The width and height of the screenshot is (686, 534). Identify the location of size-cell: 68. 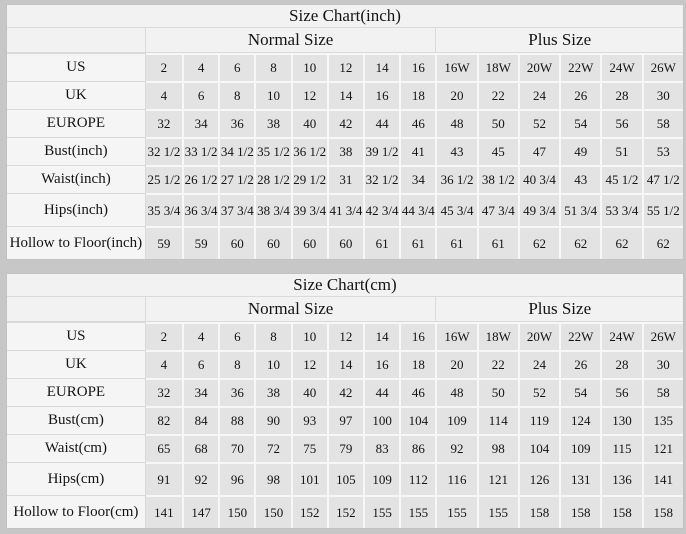
(200, 448).